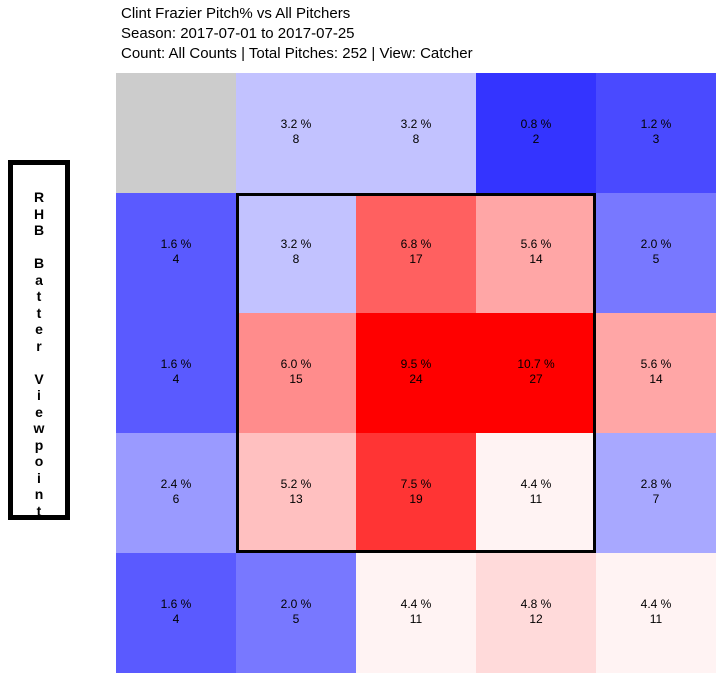  Describe the element at coordinates (296, 619) in the screenshot. I see `zone-cell-count-r4-c1: 5` at that location.